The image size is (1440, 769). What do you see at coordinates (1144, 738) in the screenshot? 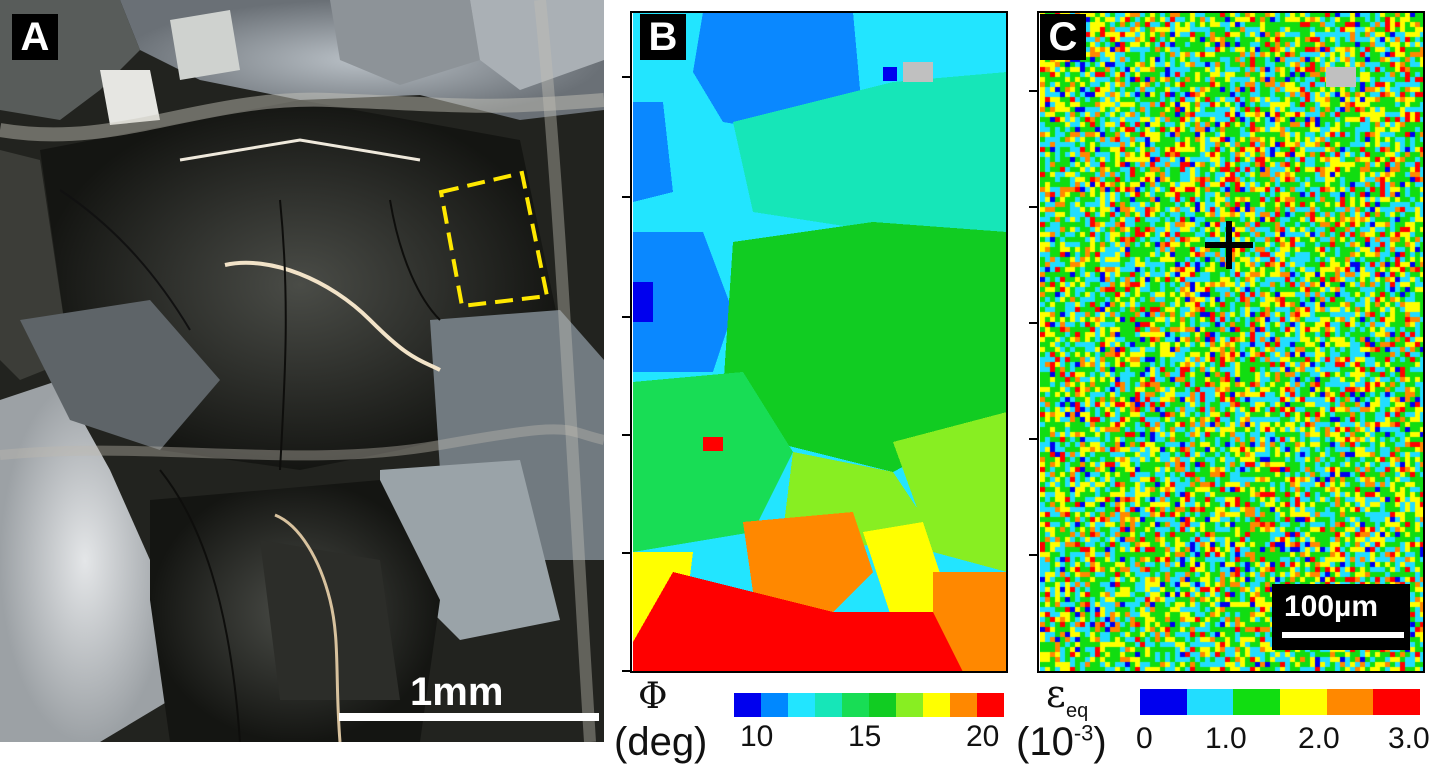
I see `strain-colorbar-tick: 0` at bounding box center [1144, 738].